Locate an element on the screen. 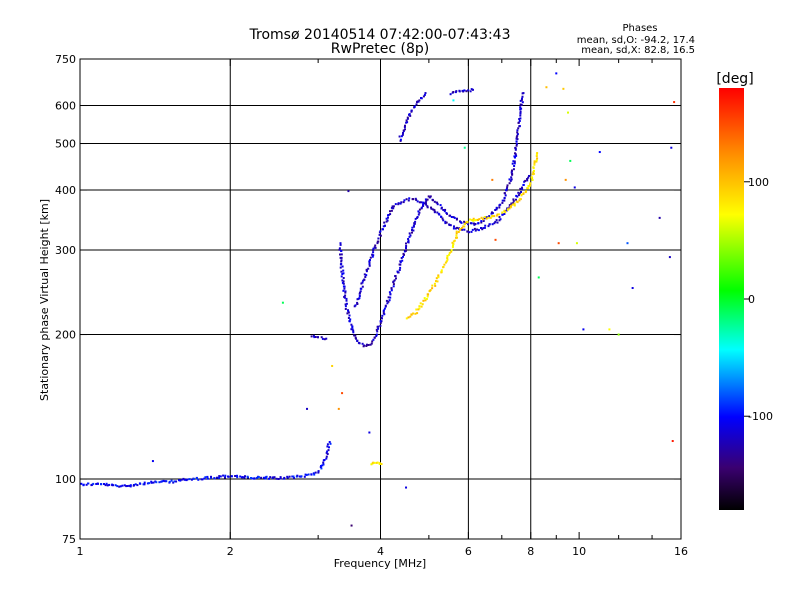 This screenshot has width=800, height=600. colorbar-ticks: 100 0 -100 is located at coordinates (758, 299).